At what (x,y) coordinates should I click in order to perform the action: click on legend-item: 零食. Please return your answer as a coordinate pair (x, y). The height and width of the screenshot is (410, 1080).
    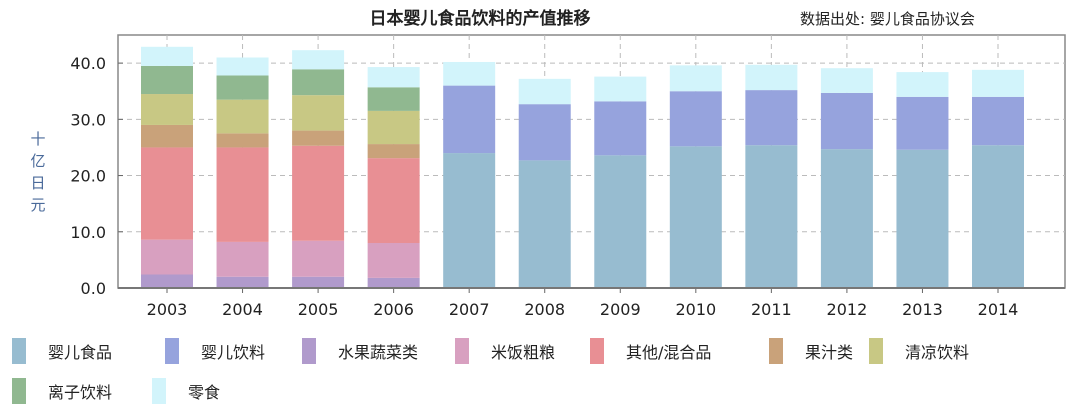
    Looking at the image, I should click on (186, 391).